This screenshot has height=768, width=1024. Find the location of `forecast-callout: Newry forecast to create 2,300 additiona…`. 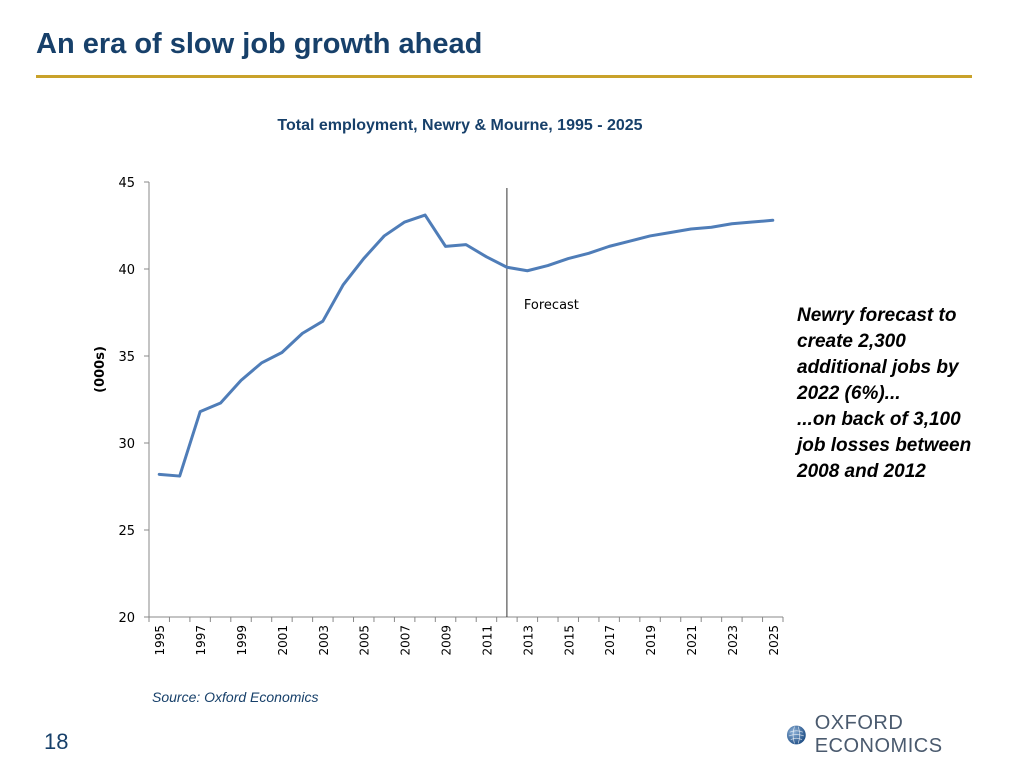

forecast-callout: Newry forecast to create 2,300 additiona… is located at coordinates (907, 394).